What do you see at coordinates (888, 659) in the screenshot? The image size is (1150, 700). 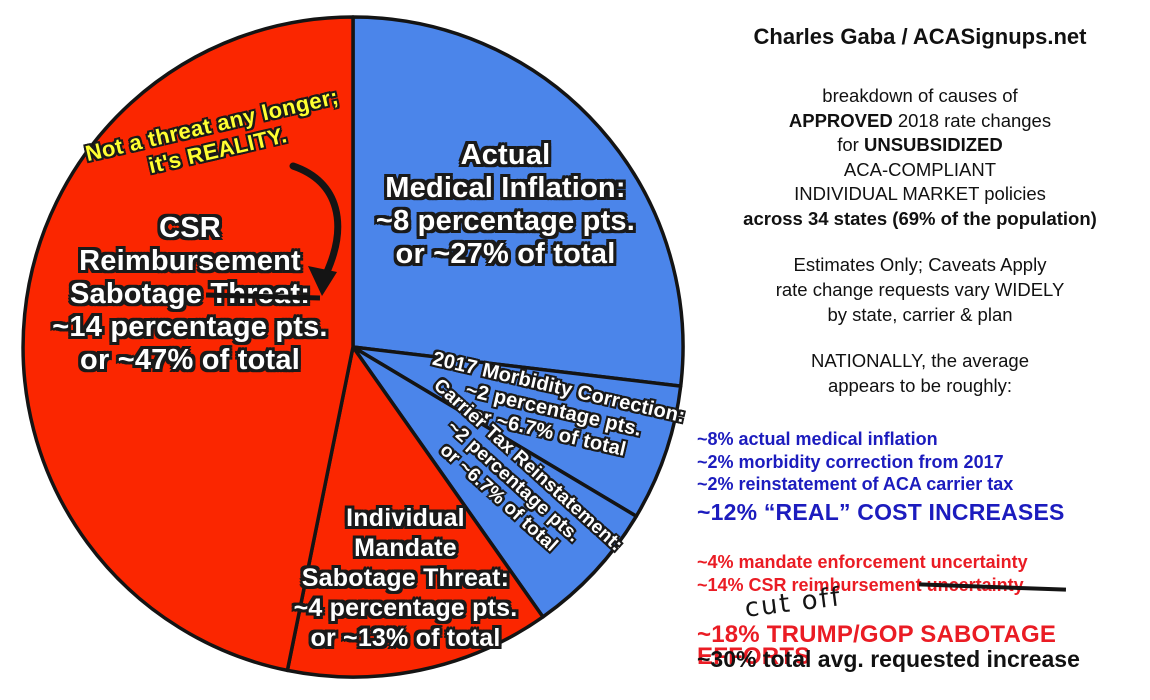 I see `grand-total: ~30% total avg. requested increase` at bounding box center [888, 659].